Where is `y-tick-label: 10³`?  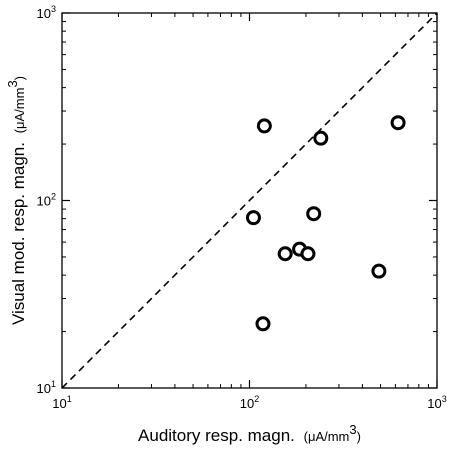 y-tick-label: 10³ is located at coordinates (46, 12).